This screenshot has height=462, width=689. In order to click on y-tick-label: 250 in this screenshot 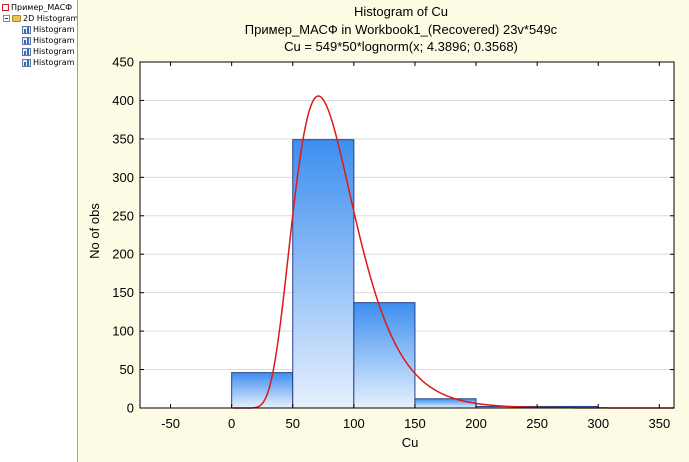, I will do `click(123, 215)`.